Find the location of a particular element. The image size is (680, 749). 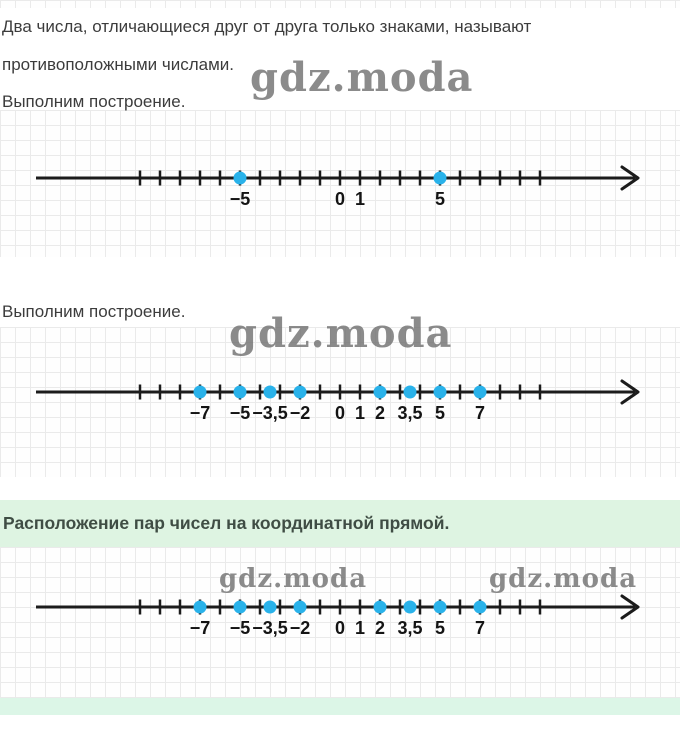

intro-text-line2: противоположными числами. is located at coordinates (118, 64).